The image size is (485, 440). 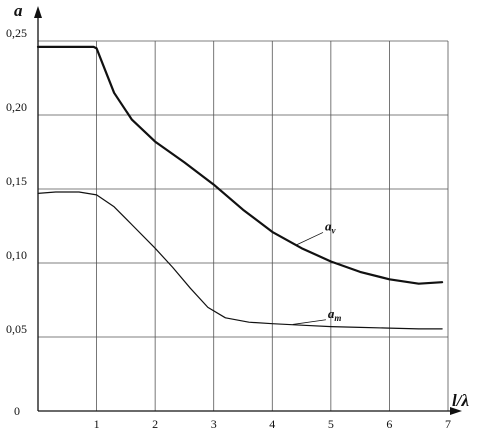 I want to click on x-tick-label: 1, so click(x=97, y=424).